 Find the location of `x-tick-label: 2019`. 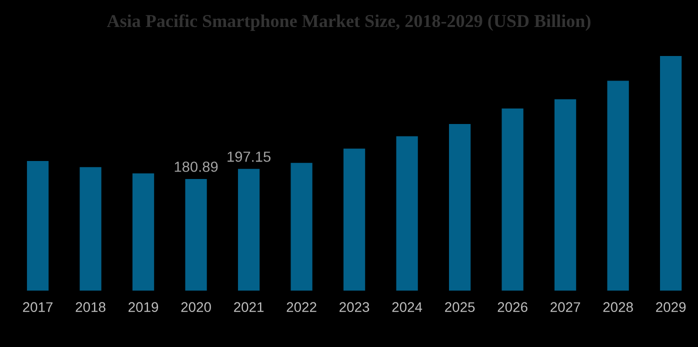

x-tick-label: 2019 is located at coordinates (143, 307).